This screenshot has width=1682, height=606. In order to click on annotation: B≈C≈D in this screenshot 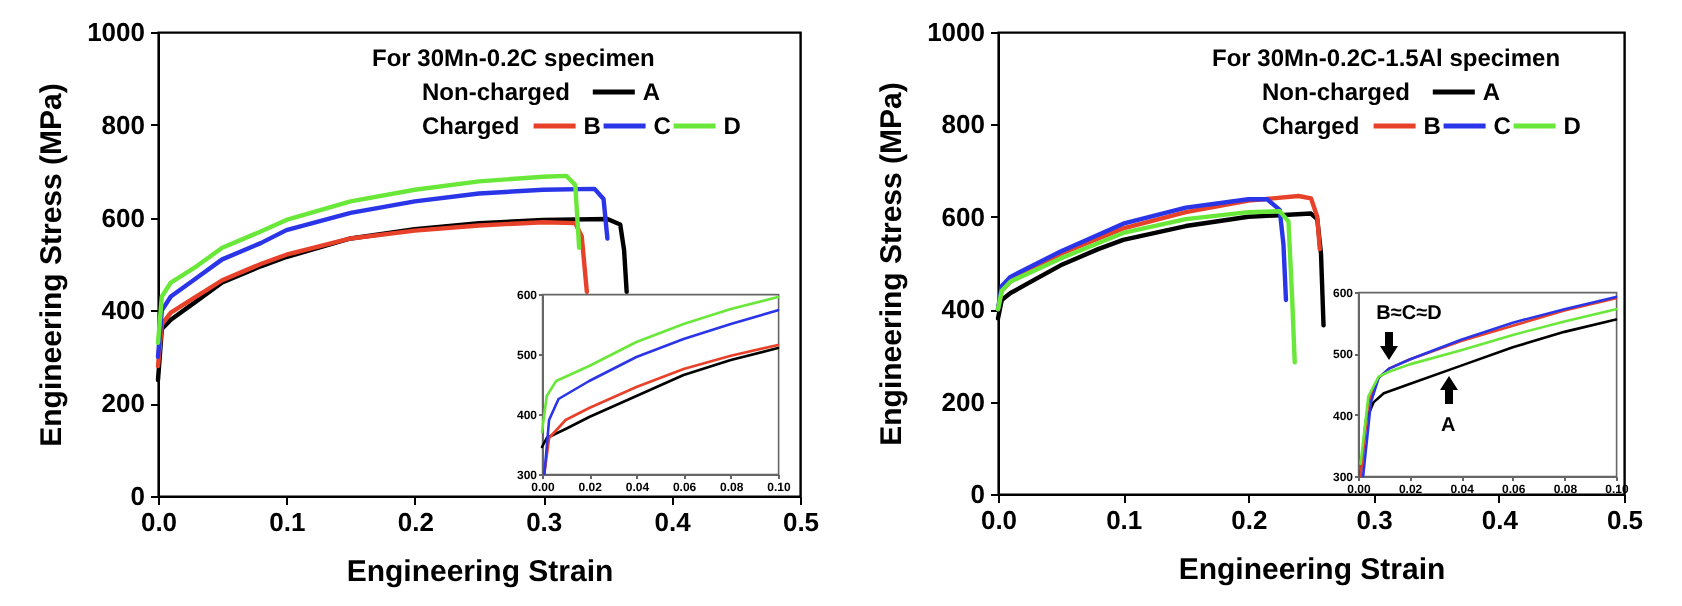, I will do `click(1409, 313)`.